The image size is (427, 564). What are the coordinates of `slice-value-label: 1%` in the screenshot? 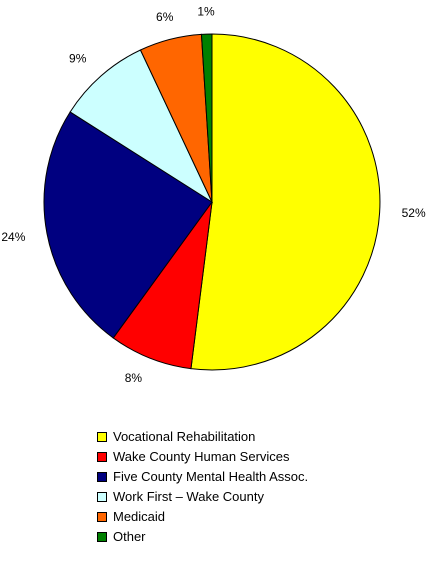 It's located at (206, 11).